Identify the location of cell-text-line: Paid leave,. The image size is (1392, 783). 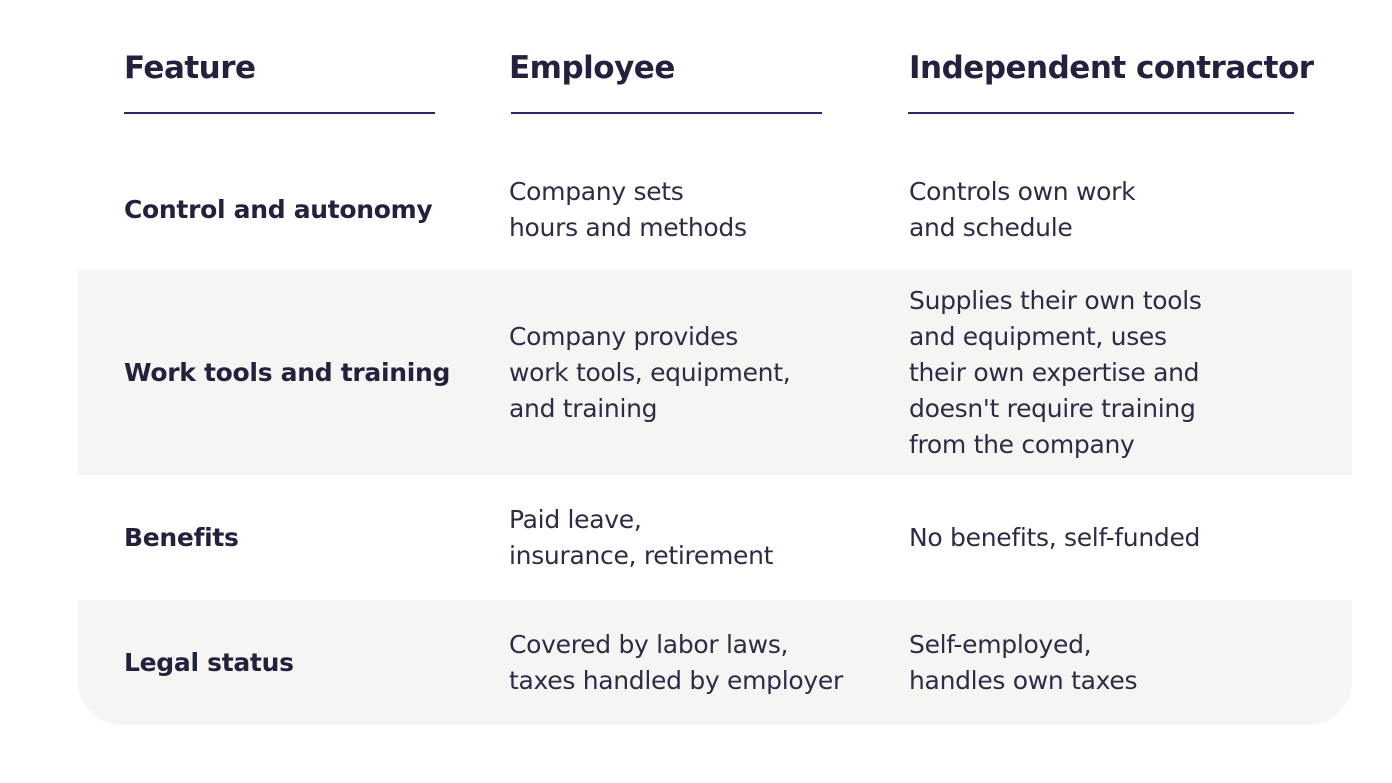
(575, 519).